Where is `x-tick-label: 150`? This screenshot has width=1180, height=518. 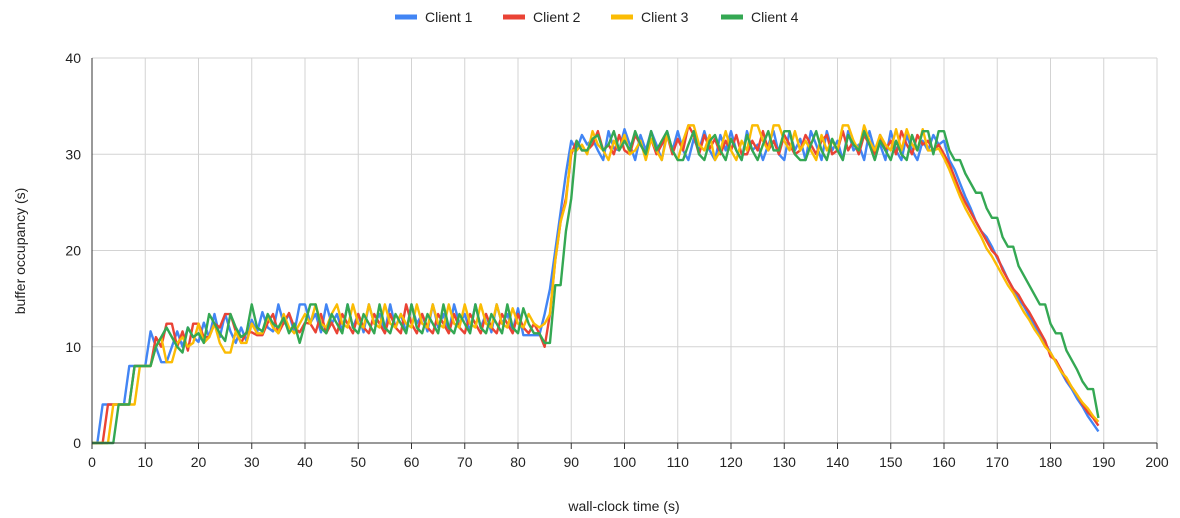
x-tick-label: 150 is located at coordinates (891, 462).